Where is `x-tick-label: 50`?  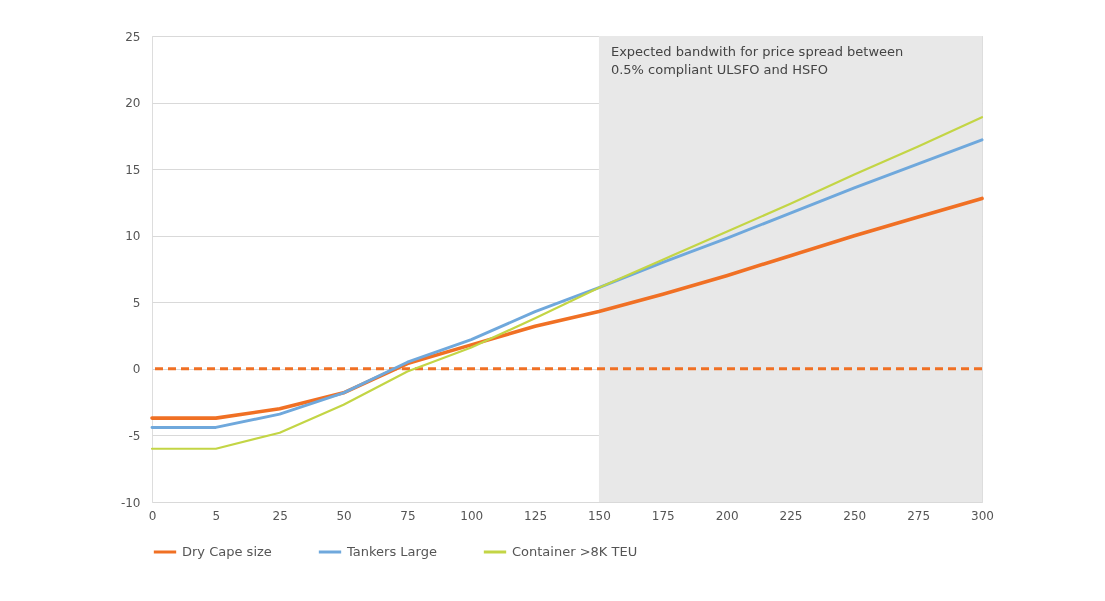 x-tick-label: 50 is located at coordinates (344, 515).